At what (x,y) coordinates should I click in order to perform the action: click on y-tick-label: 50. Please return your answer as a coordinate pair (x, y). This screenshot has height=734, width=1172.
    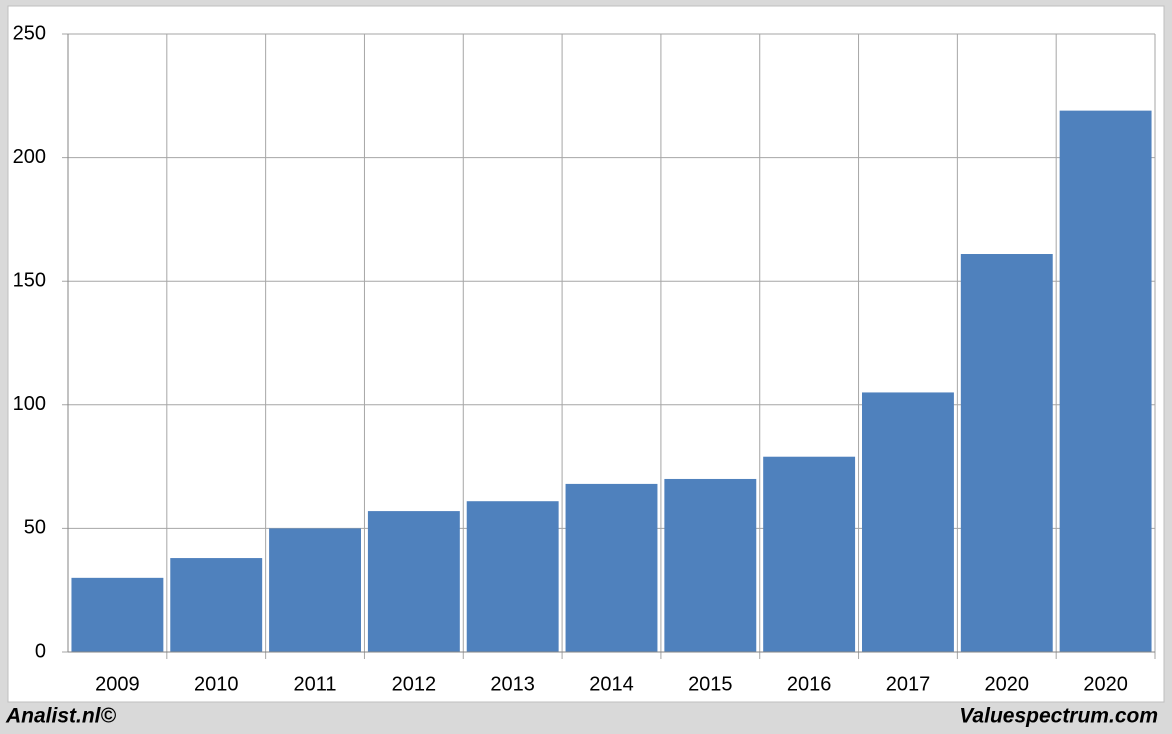
    Looking at the image, I should click on (35, 528).